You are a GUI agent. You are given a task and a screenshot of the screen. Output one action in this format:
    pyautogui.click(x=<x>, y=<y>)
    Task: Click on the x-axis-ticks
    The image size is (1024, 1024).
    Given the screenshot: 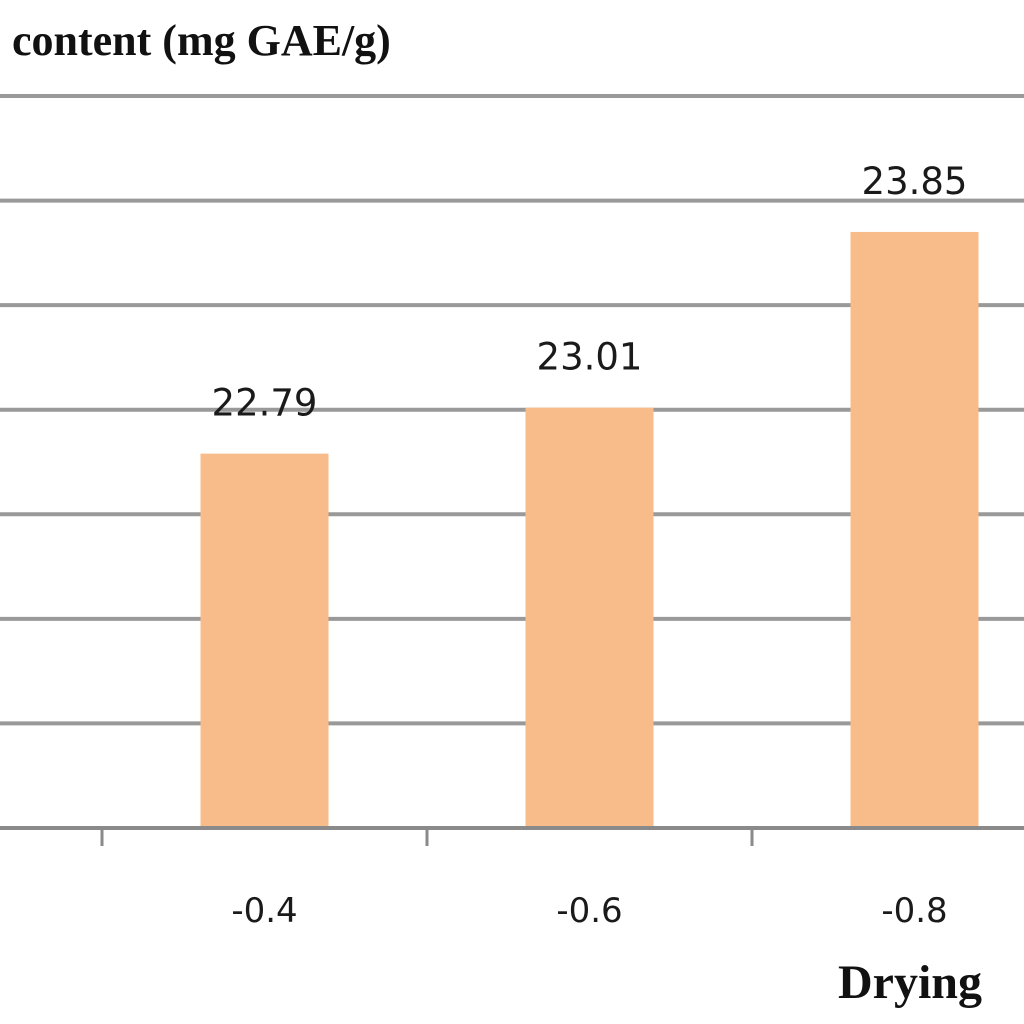 What is the action you would take?
    pyautogui.click(x=427, y=837)
    